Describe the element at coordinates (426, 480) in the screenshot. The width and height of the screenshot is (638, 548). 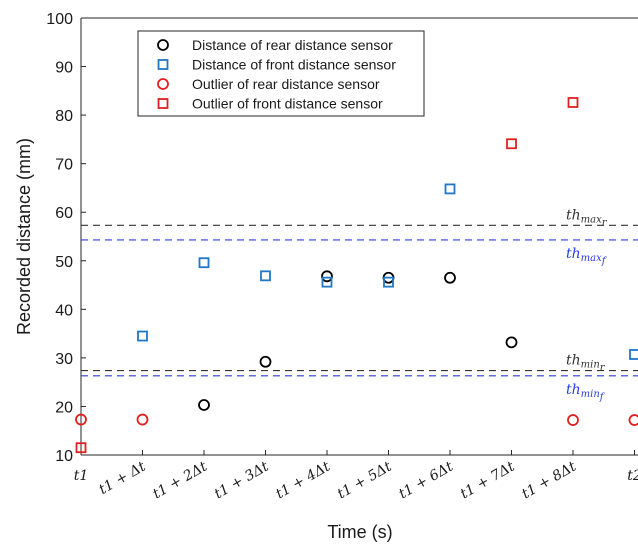
I see `x-tick-label: t1 + 6Δt` at that location.